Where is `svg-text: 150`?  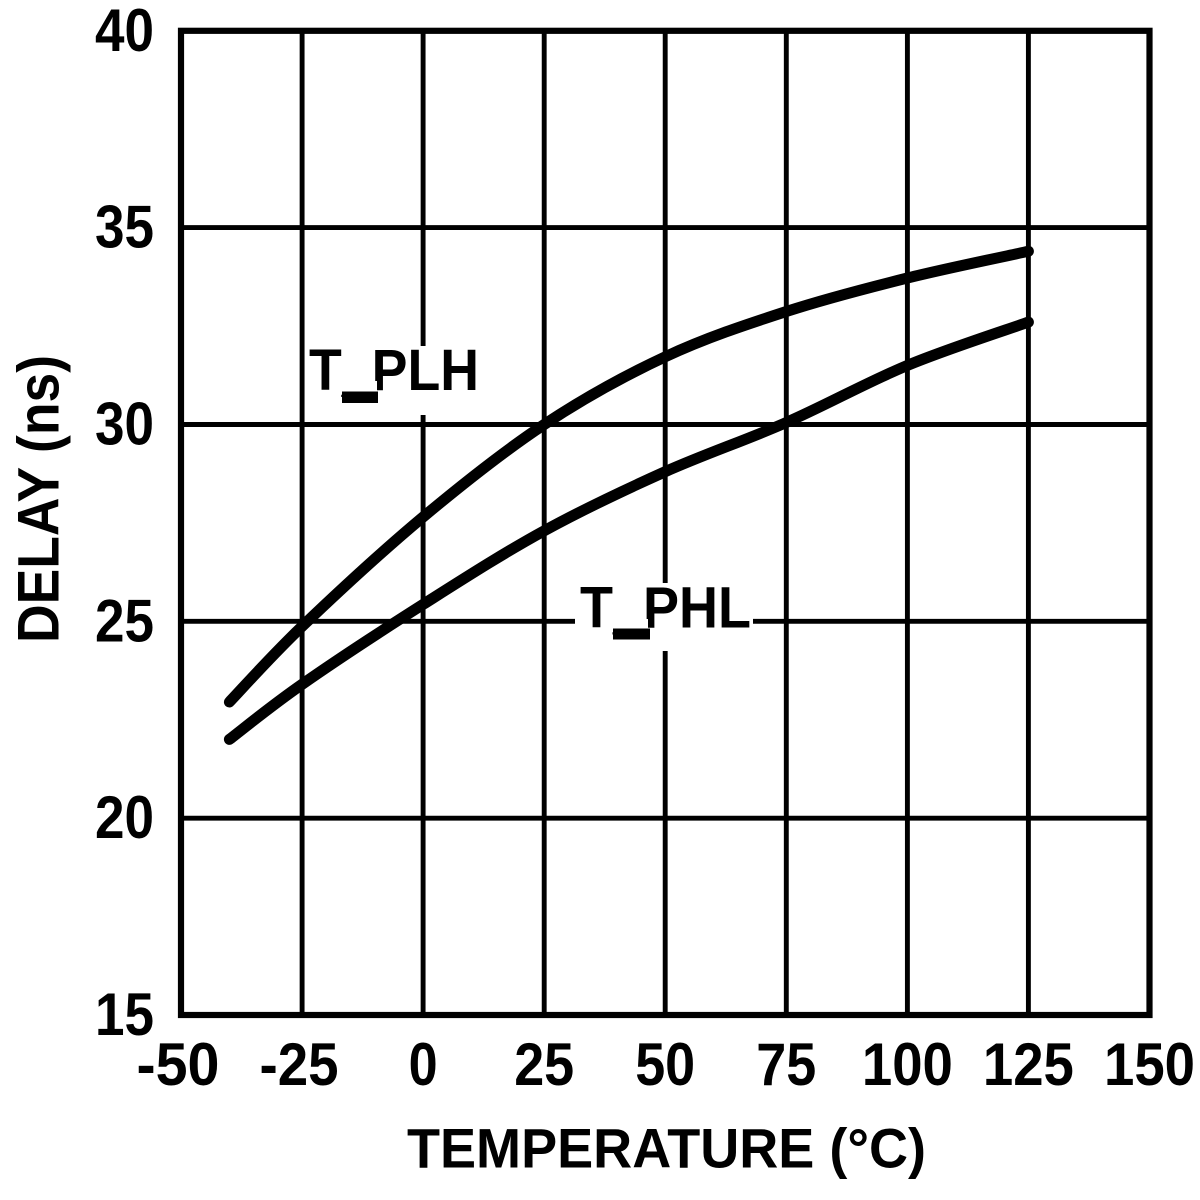
svg-text: 150 is located at coordinates (1149, 1064).